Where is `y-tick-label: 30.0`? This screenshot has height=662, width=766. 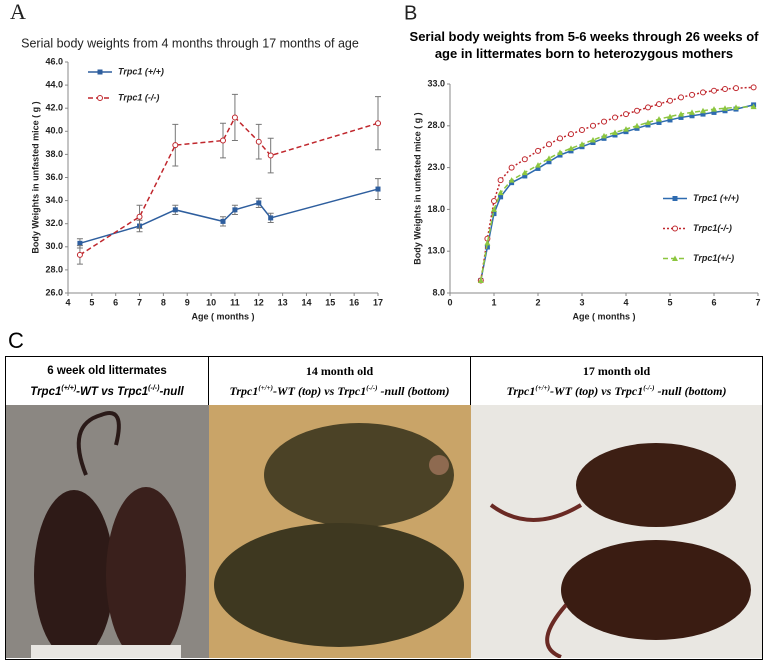
y-tick-label: 30.0 is located at coordinates (54, 246).